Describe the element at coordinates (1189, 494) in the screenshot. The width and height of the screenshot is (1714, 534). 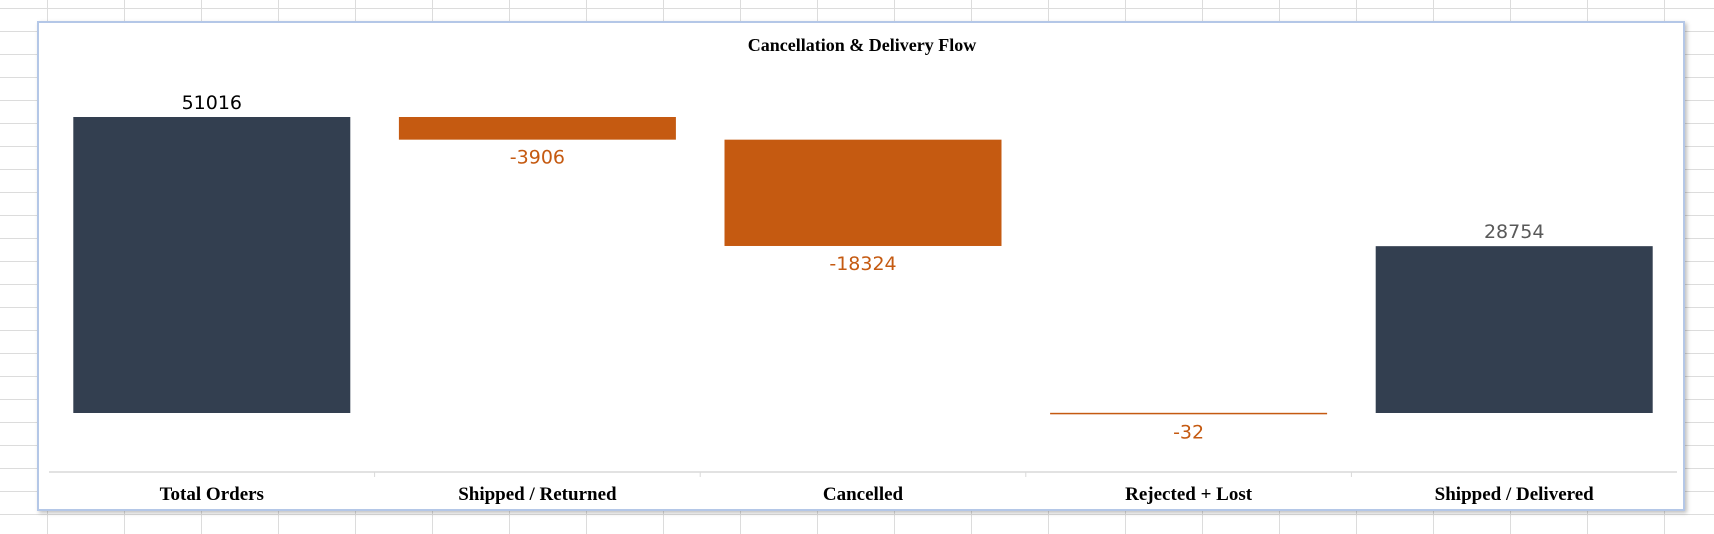
I see `category-label-3: Rejected + Lost` at that location.